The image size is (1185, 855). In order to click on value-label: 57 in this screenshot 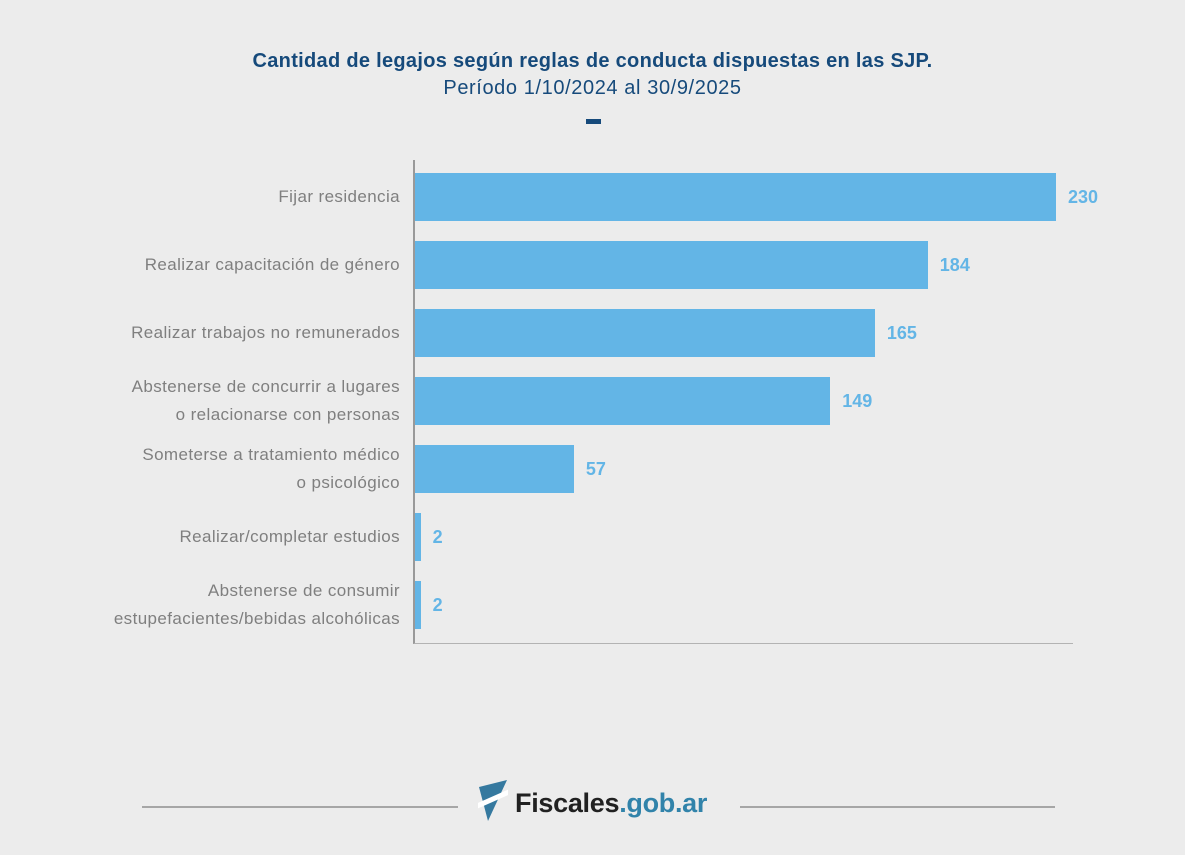, I will do `click(595, 468)`.